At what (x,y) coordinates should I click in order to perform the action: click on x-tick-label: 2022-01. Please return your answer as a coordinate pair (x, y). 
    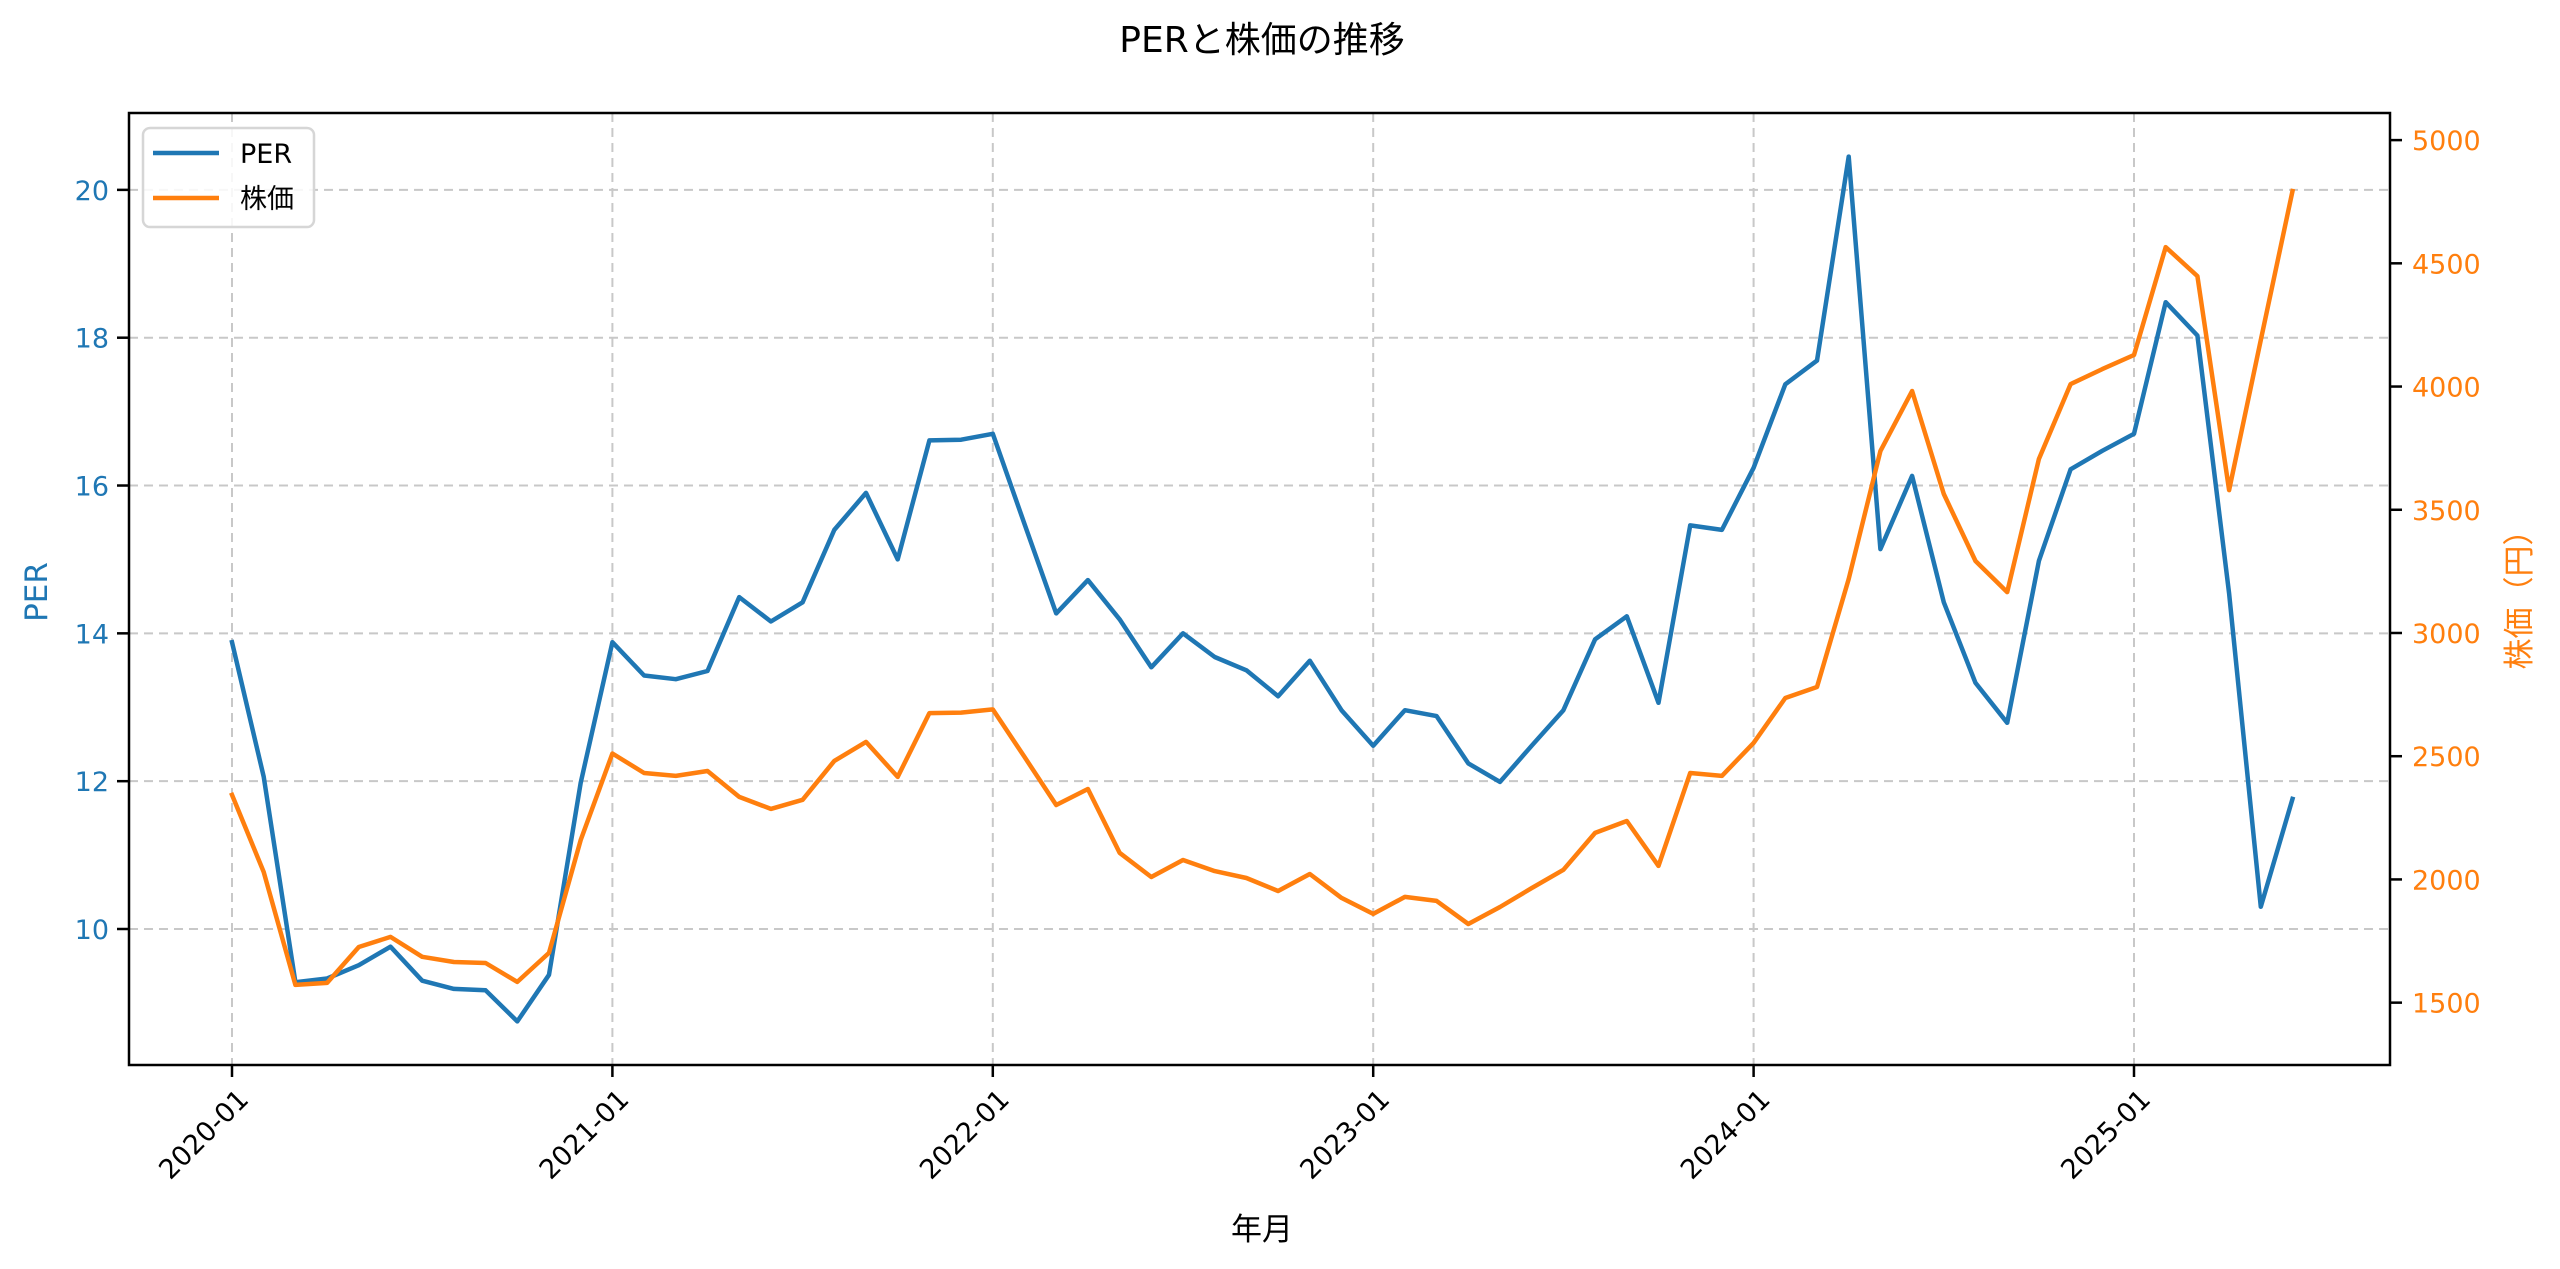
    Looking at the image, I should click on (965, 1135).